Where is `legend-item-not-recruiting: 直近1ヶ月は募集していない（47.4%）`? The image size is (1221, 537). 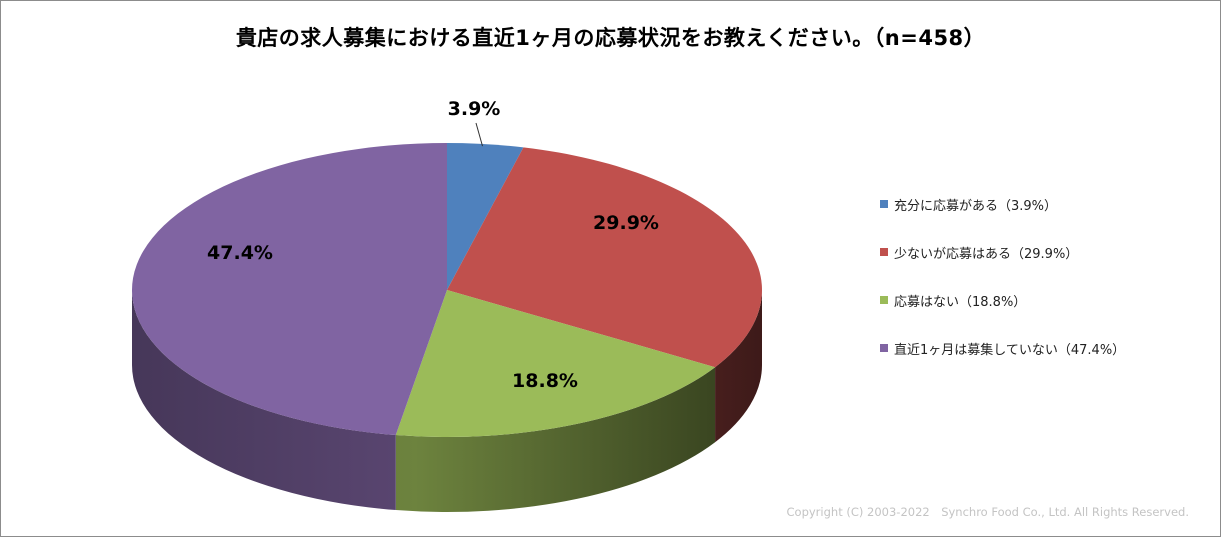
legend-item-not-recruiting: 直近1ヶ月は募集していない（47.4%） is located at coordinates (1003, 349).